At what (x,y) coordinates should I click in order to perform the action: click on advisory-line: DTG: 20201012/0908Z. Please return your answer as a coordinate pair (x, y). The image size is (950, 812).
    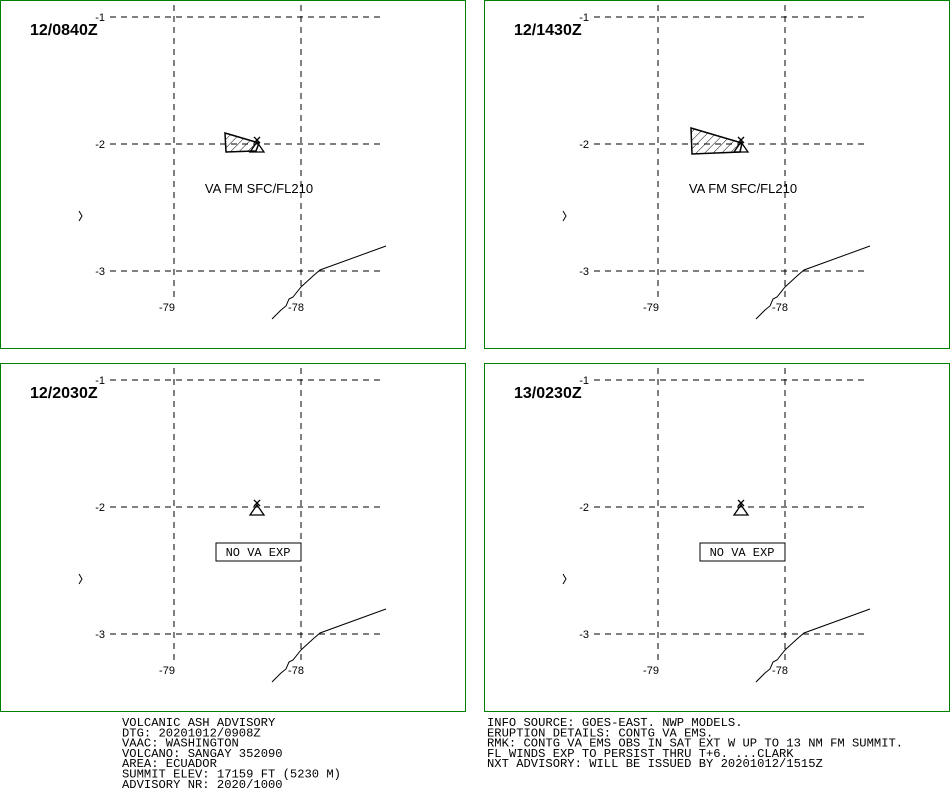
    Looking at the image, I should click on (191, 733).